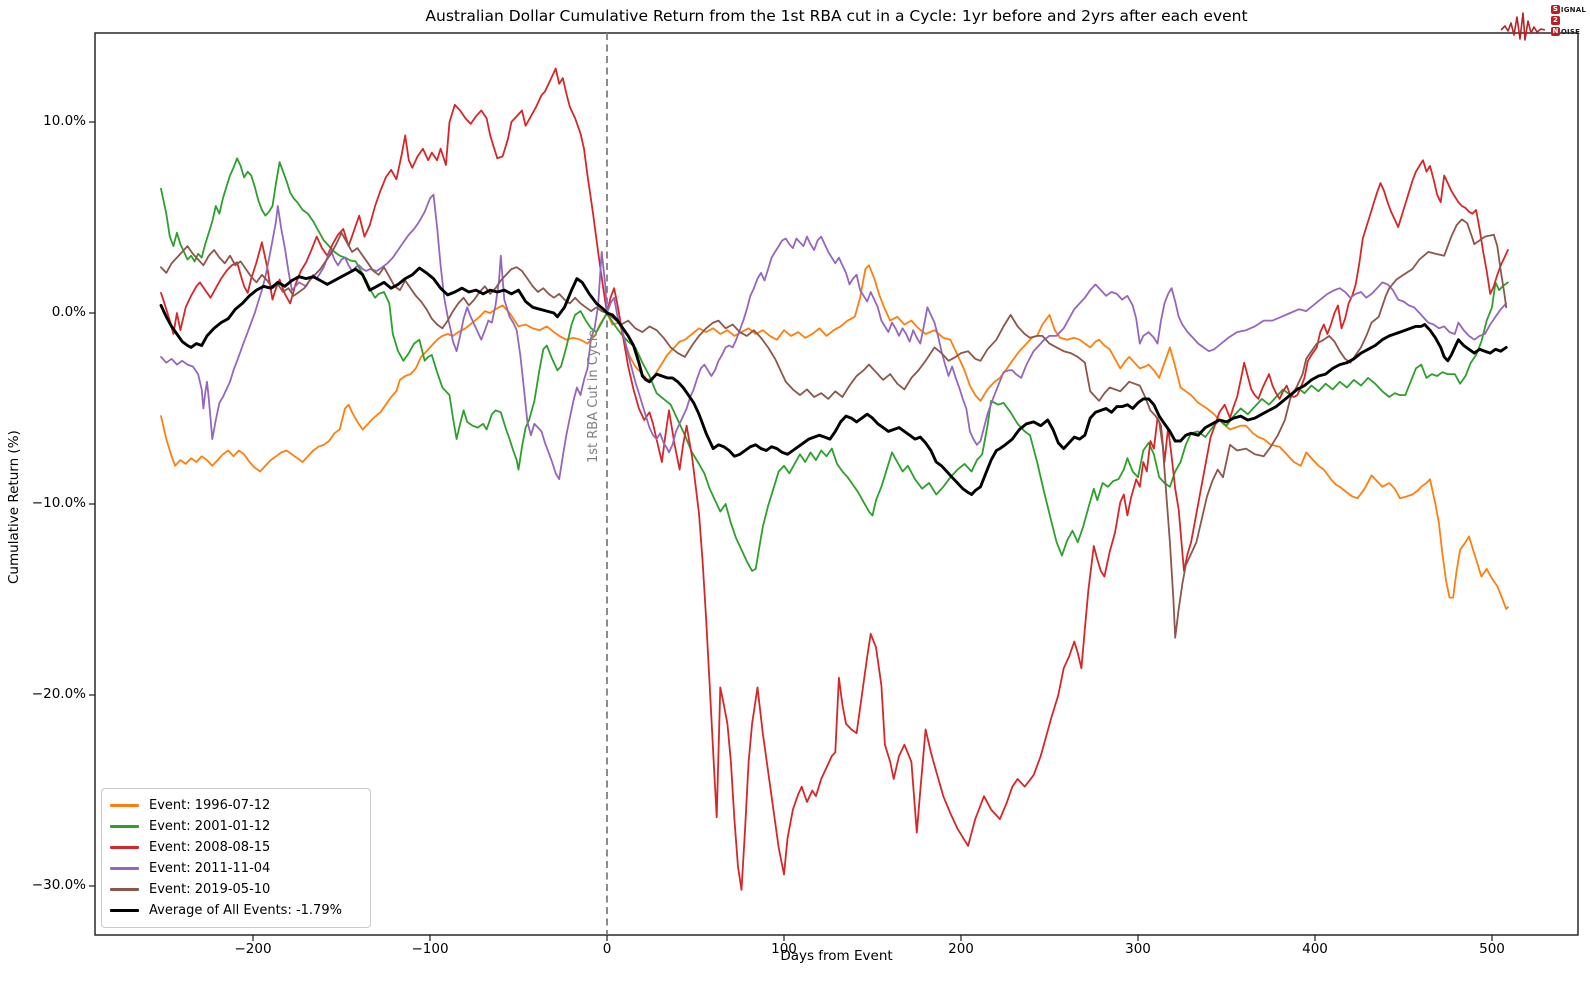  I want to click on legend-item-1996-07-12: Event: 1996-07-12, so click(236, 805).